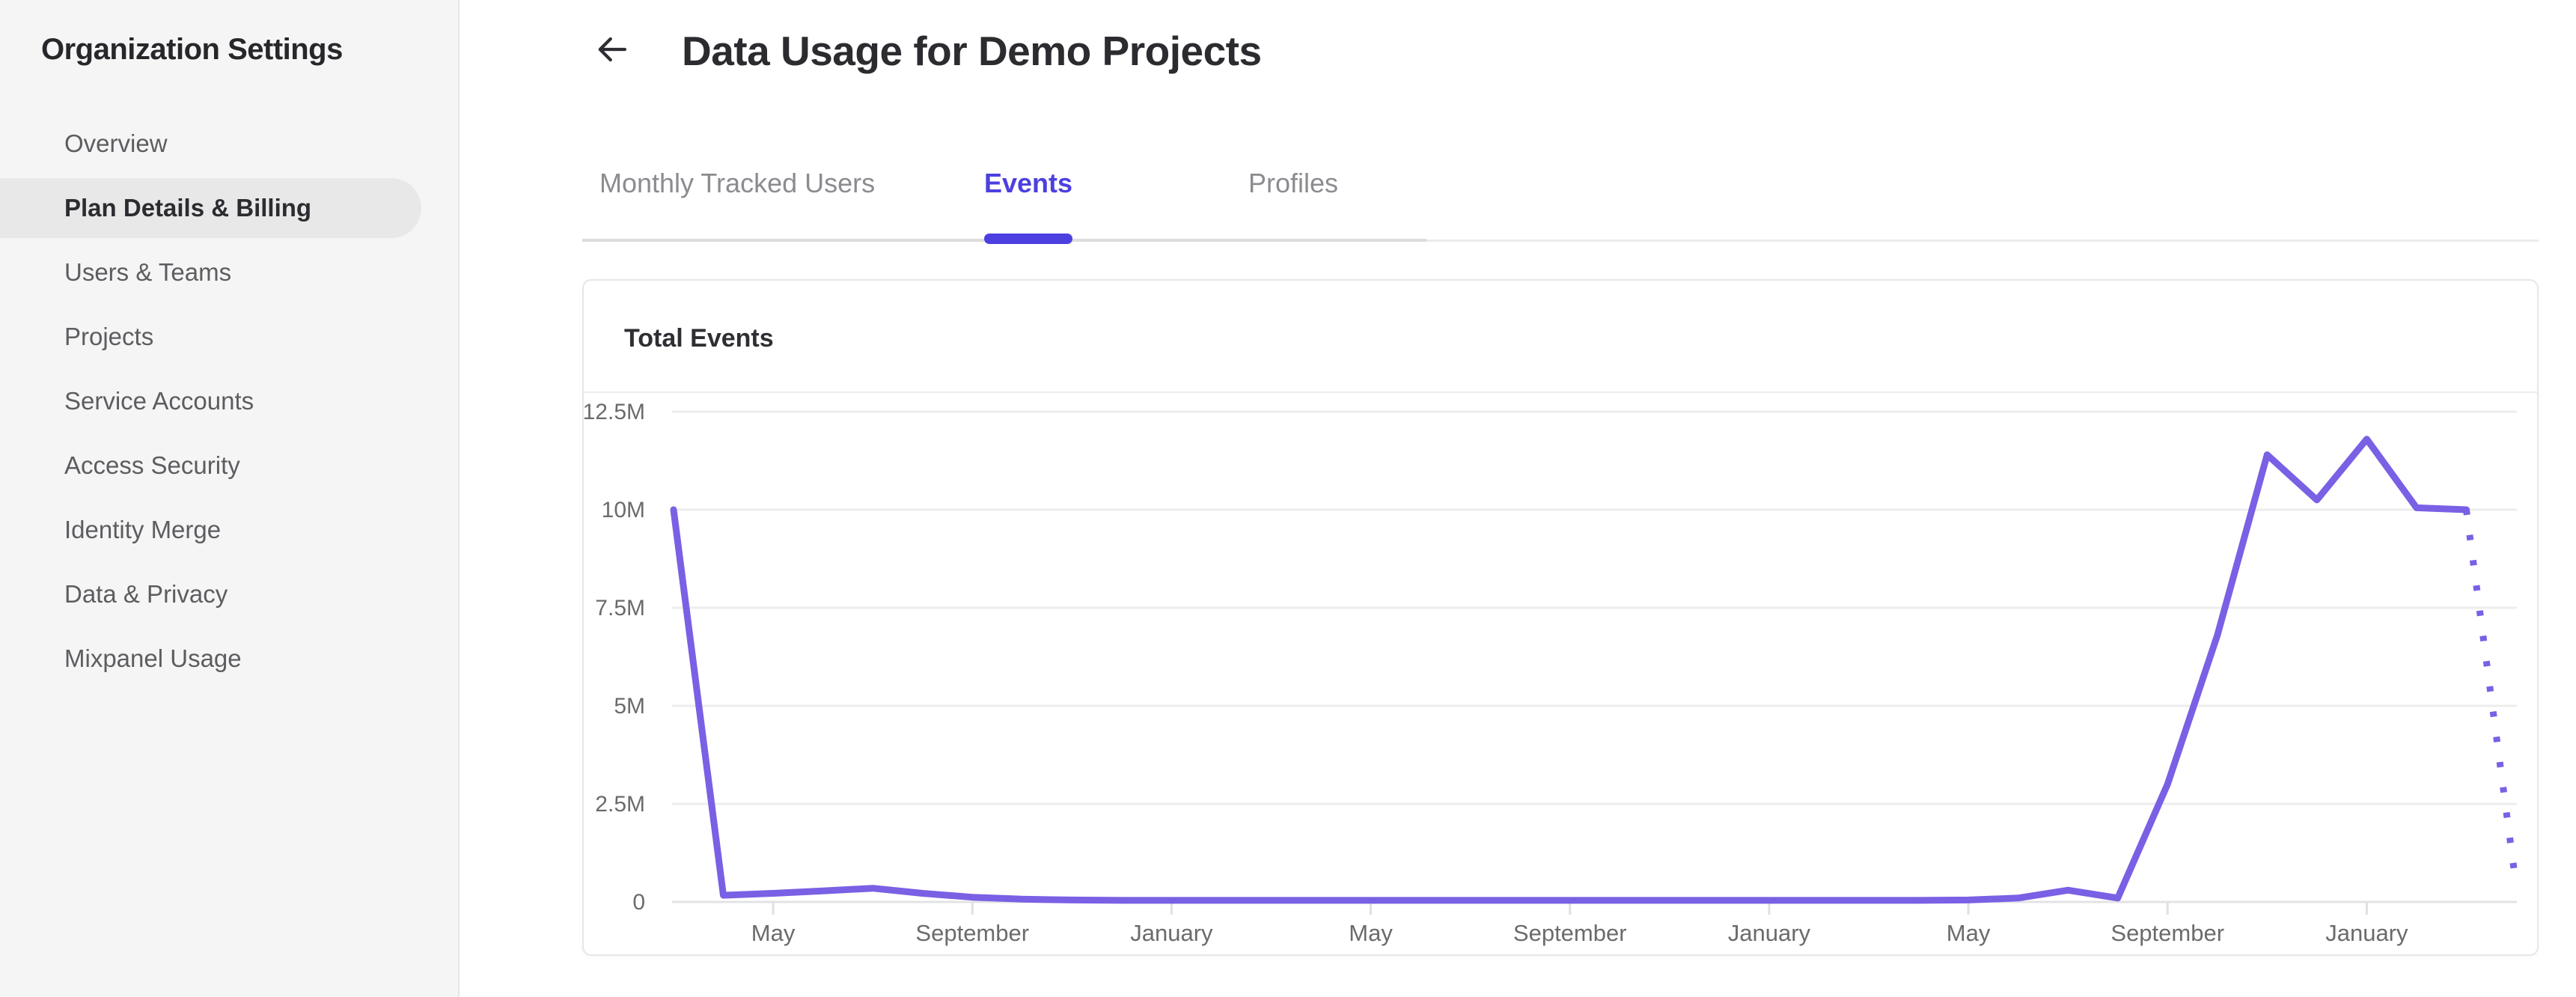 This screenshot has width=2576, height=997. What do you see at coordinates (972, 51) in the screenshot?
I see `page-title: Data Usage for Demo Projects` at bounding box center [972, 51].